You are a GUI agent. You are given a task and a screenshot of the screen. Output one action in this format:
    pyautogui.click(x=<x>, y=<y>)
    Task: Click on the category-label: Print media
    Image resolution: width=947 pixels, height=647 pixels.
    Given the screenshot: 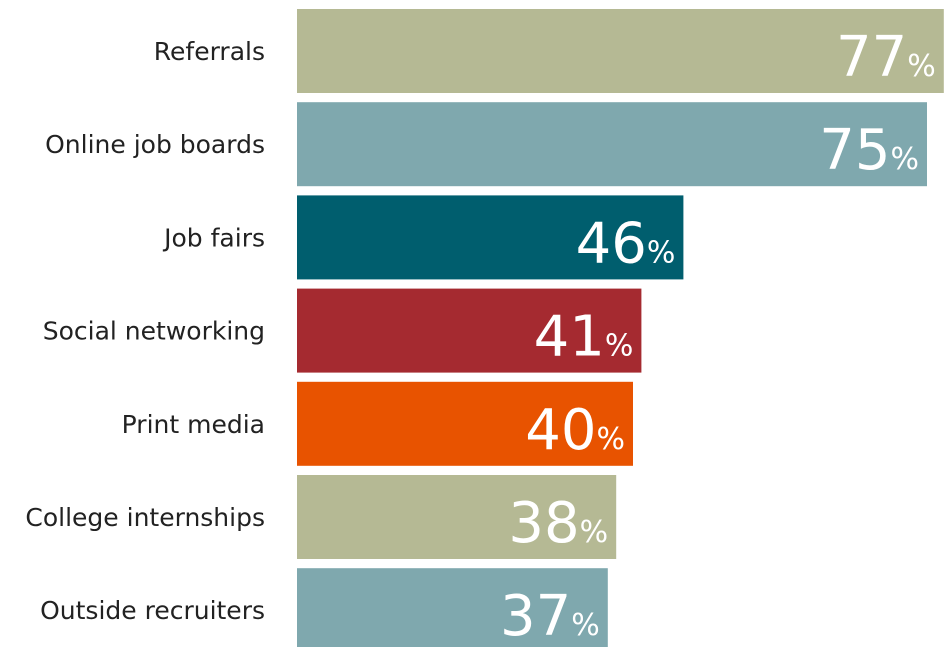 What is the action you would take?
    pyautogui.click(x=193, y=424)
    